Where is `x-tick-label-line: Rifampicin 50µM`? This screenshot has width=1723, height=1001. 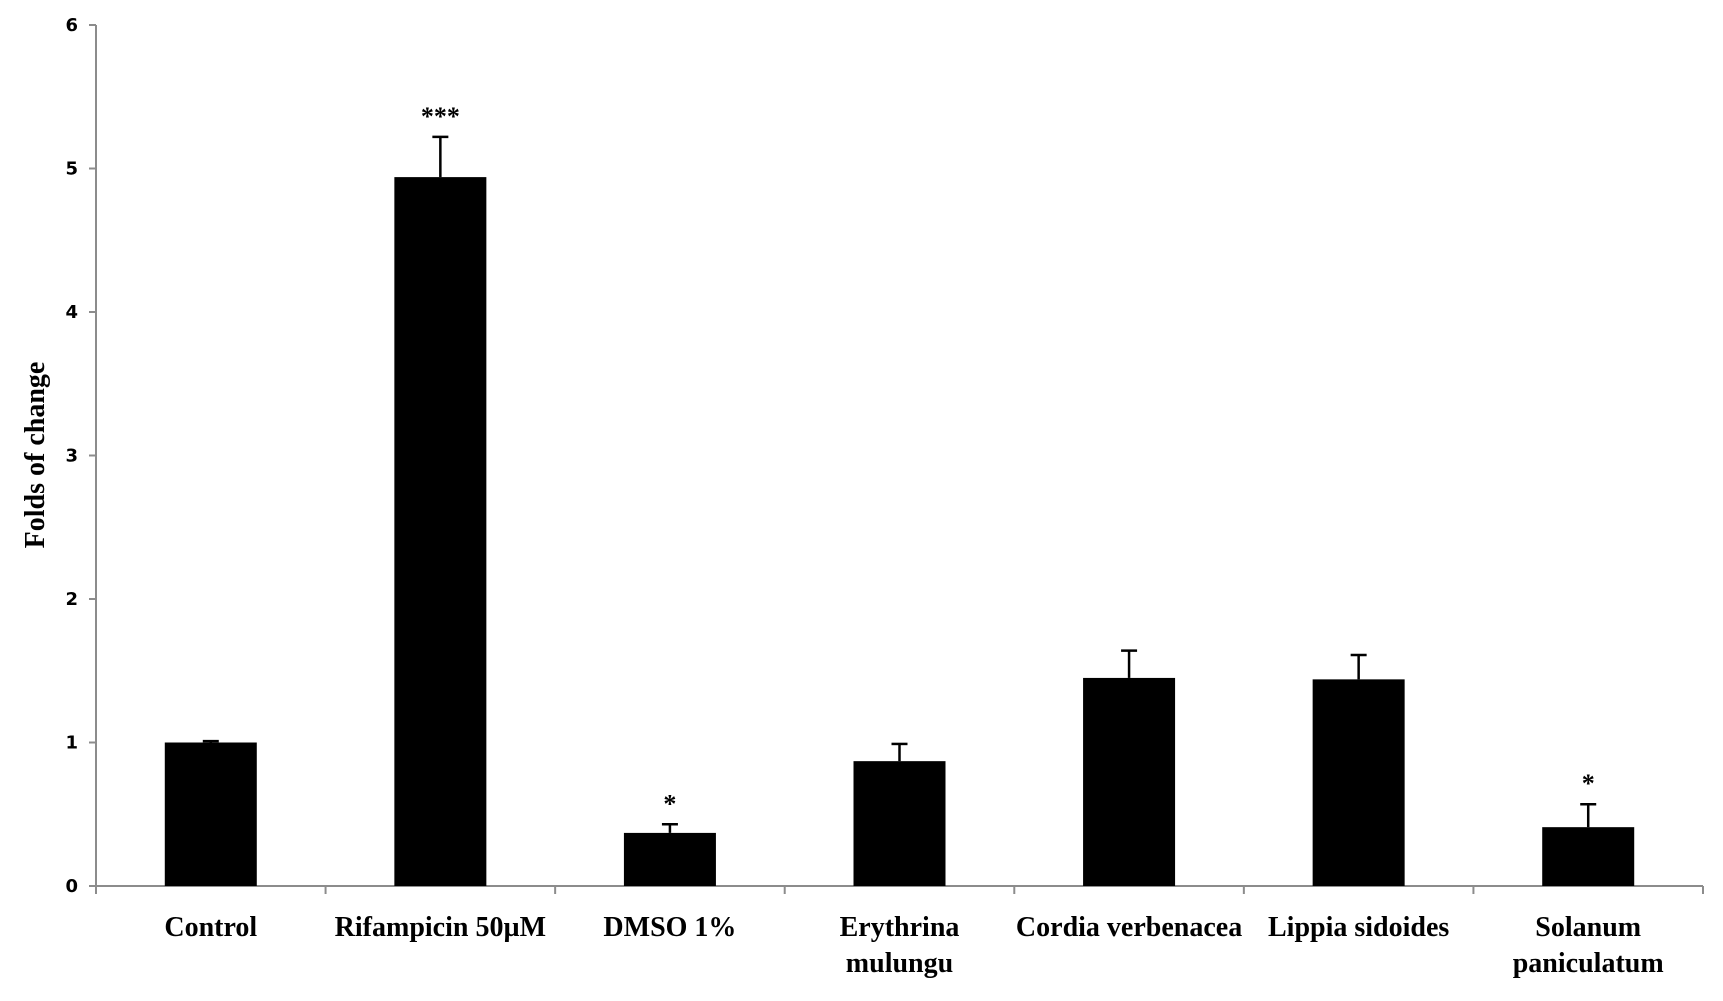 x-tick-label-line: Rifampicin 50µM is located at coordinates (440, 927).